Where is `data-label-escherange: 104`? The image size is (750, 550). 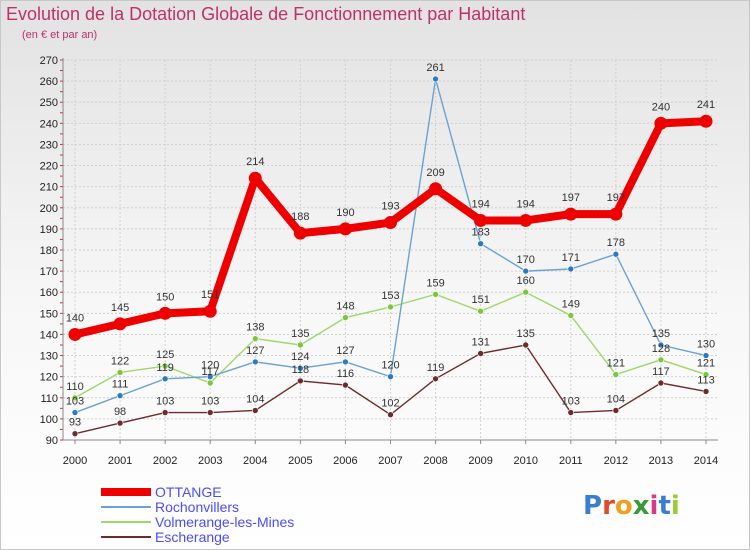 data-label-escherange: 104 is located at coordinates (616, 399).